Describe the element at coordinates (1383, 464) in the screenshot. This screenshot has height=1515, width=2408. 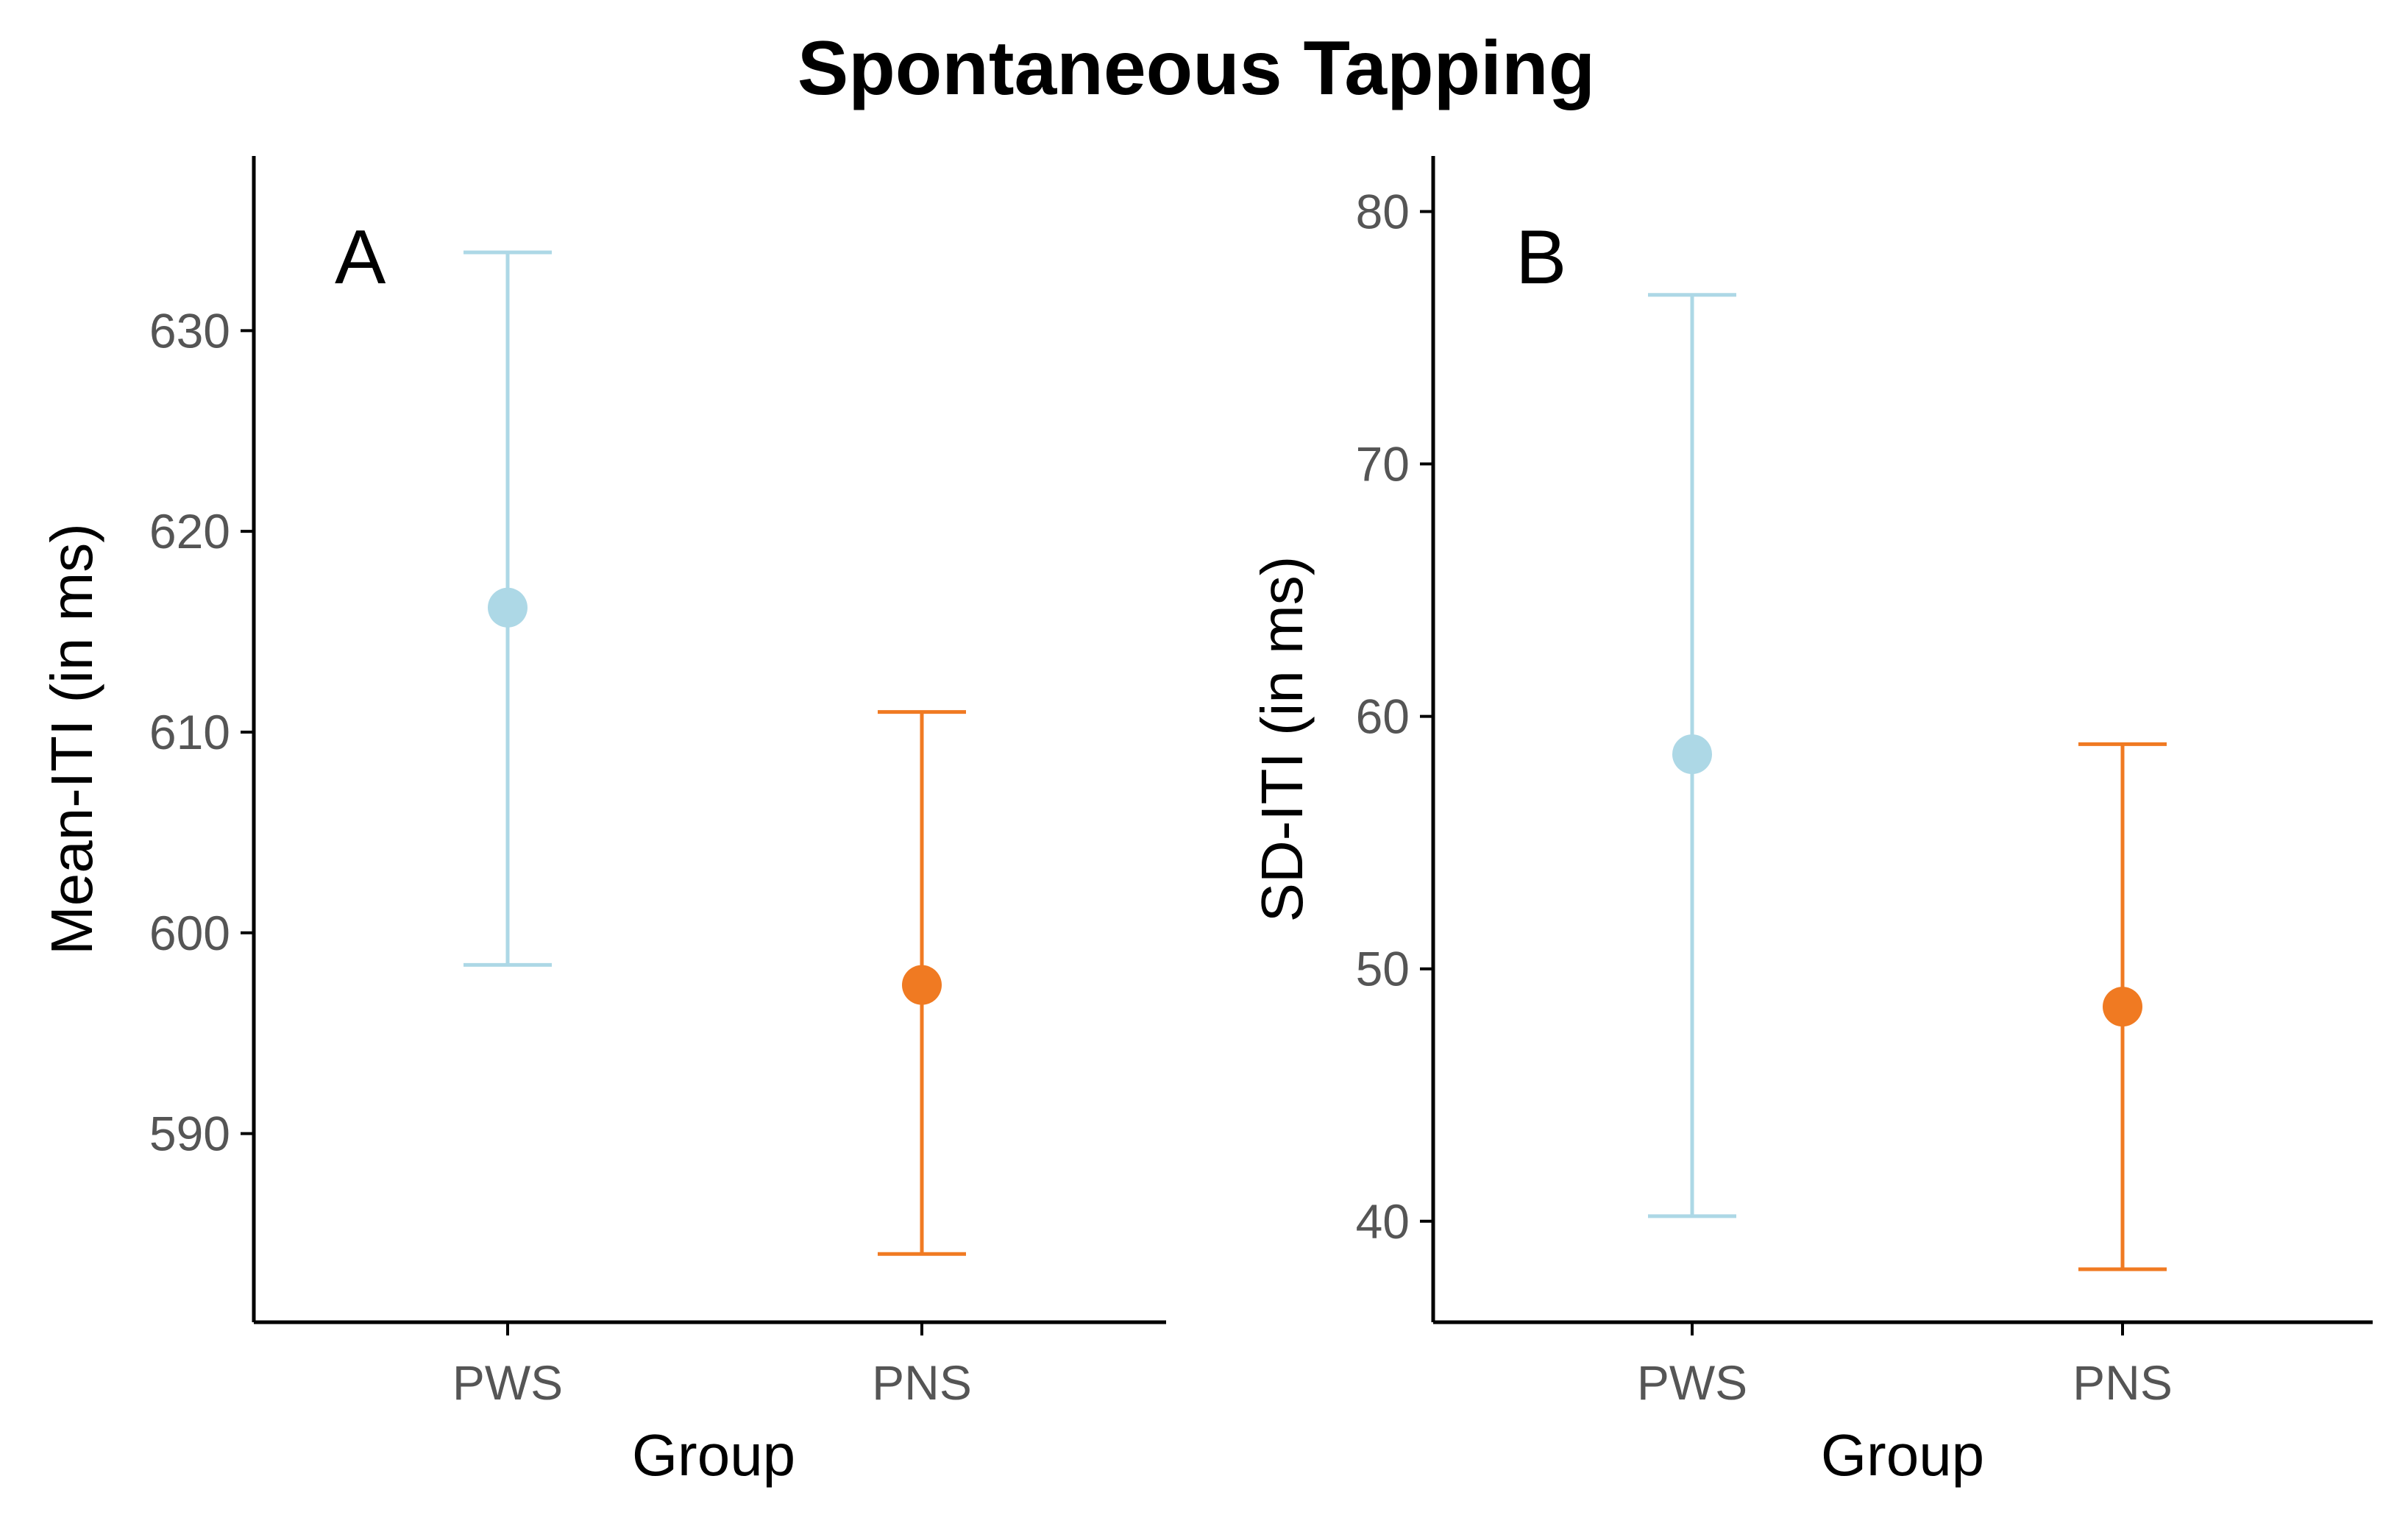
I see `panel-b-y-tick-label: 70` at that location.